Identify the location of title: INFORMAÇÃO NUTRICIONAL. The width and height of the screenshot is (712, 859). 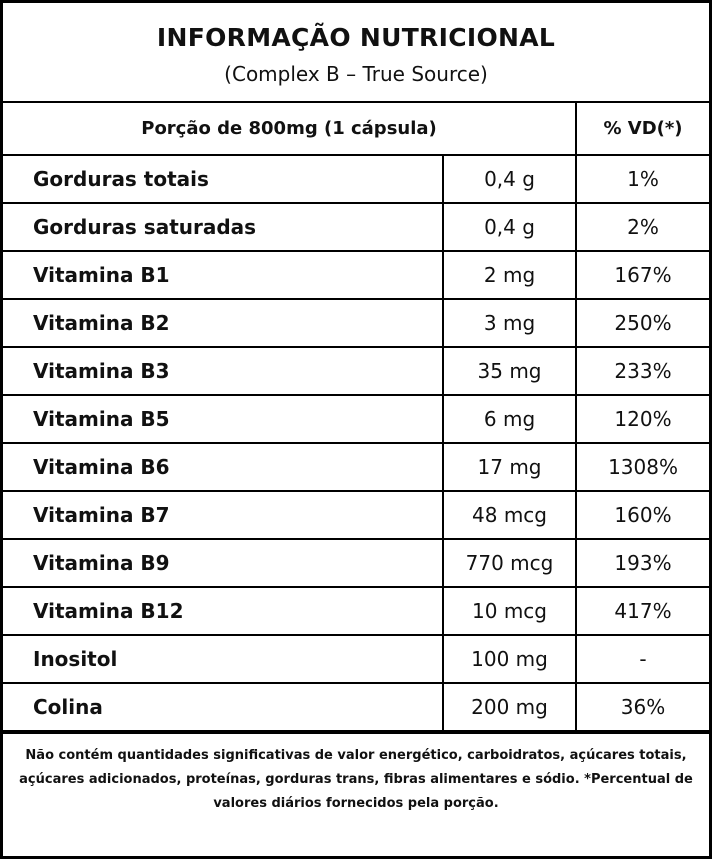
(356, 37).